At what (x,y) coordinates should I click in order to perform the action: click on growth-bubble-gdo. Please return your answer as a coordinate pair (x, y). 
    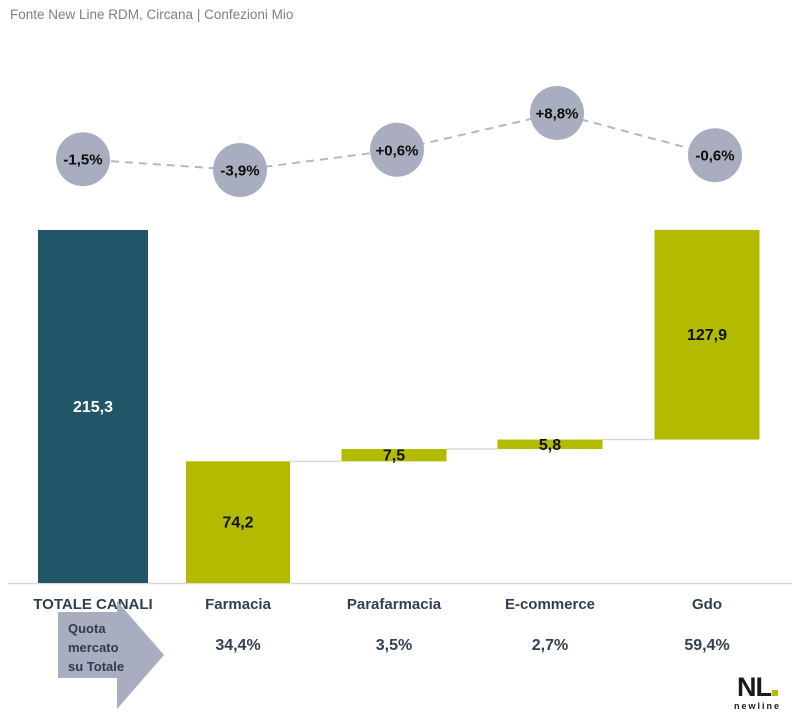
    Looking at the image, I should click on (715, 155).